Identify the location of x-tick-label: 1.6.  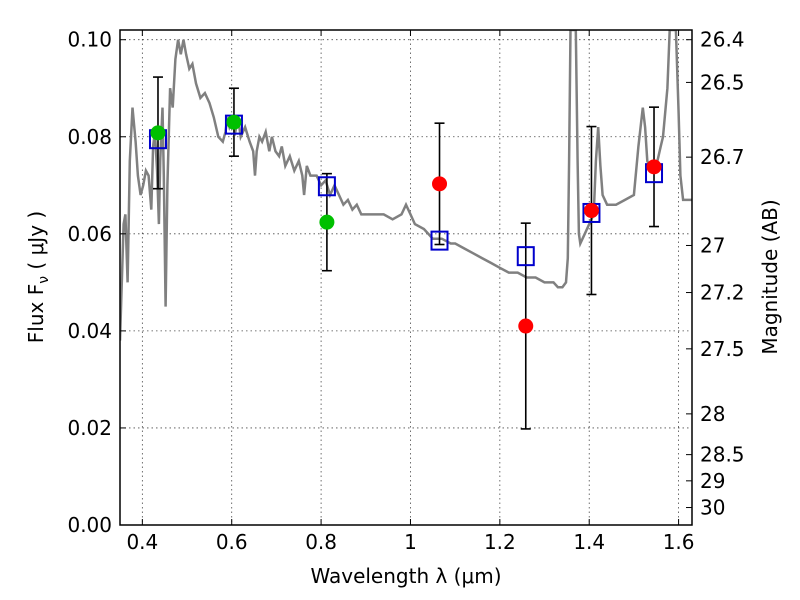
(679, 542).